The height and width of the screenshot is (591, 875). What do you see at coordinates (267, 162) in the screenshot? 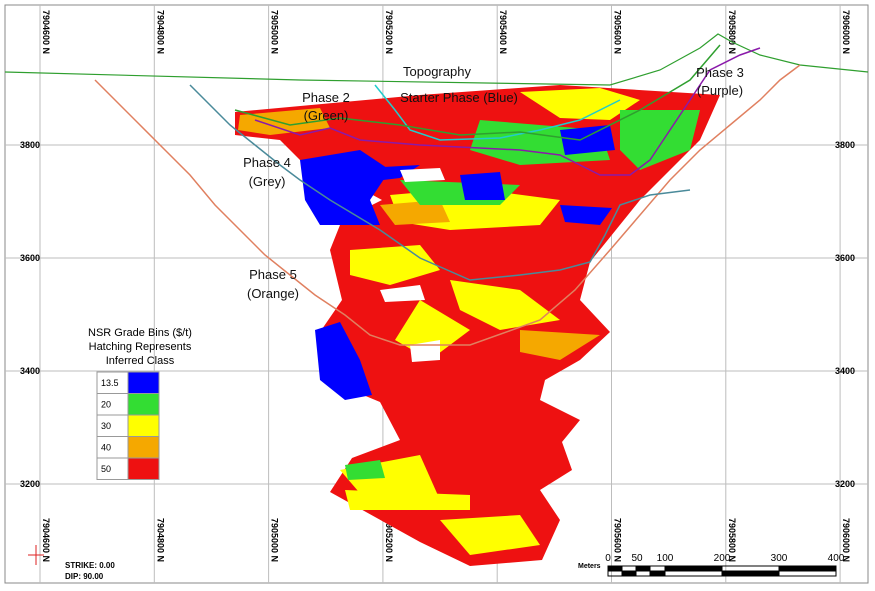
I see `phase-label: Phase 4` at bounding box center [267, 162].